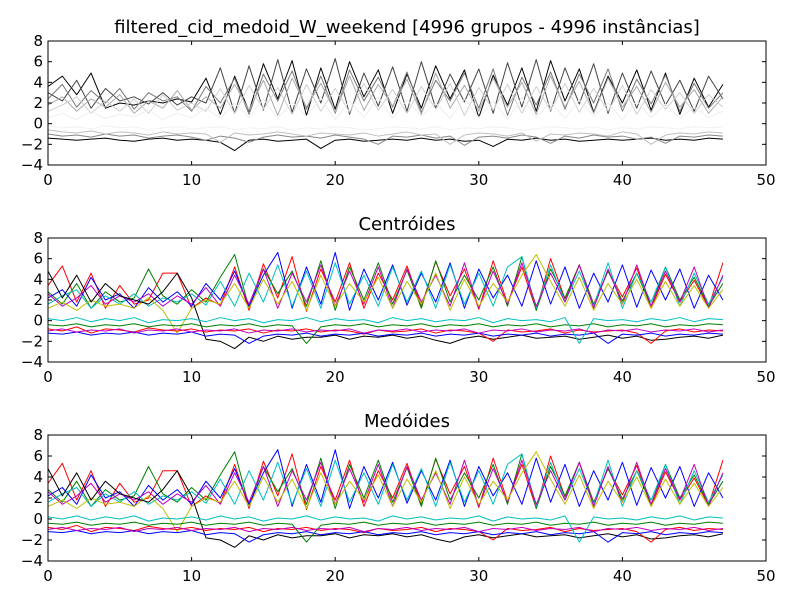 This screenshot has height=604, width=800. Describe the element at coordinates (407, 421) in the screenshot. I see `chart-title: Medóides` at that location.